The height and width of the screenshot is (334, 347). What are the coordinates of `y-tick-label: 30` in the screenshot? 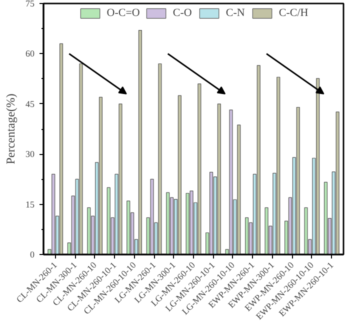 It's located at (30, 154).